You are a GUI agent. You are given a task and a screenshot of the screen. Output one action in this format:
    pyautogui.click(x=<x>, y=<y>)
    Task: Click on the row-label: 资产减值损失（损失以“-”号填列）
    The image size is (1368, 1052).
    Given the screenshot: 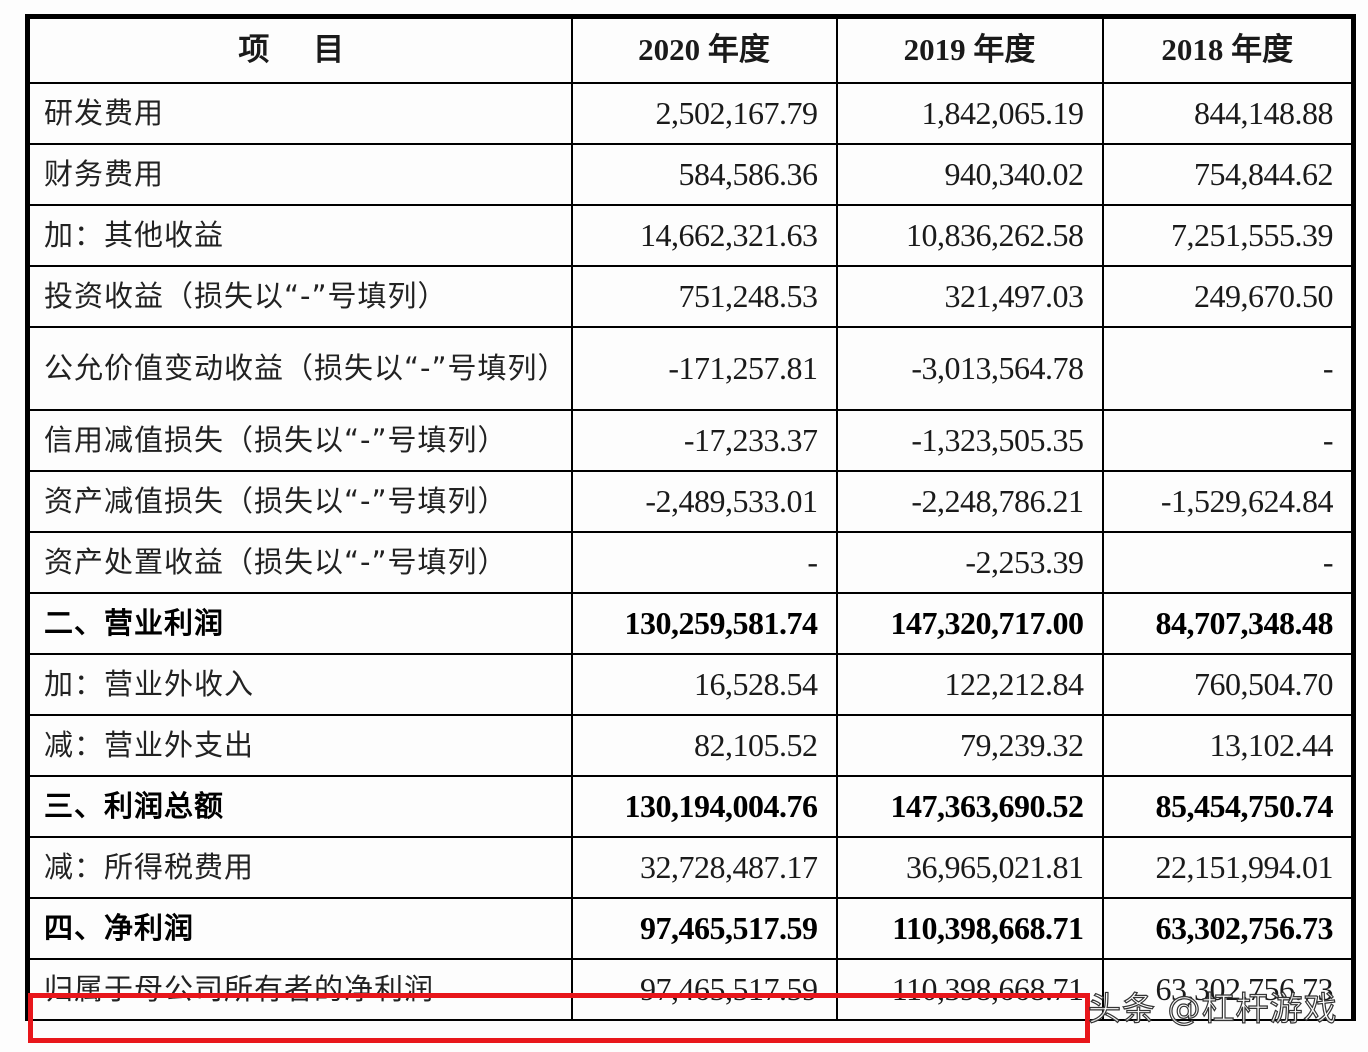 What is the action you would take?
    pyautogui.click(x=299, y=501)
    